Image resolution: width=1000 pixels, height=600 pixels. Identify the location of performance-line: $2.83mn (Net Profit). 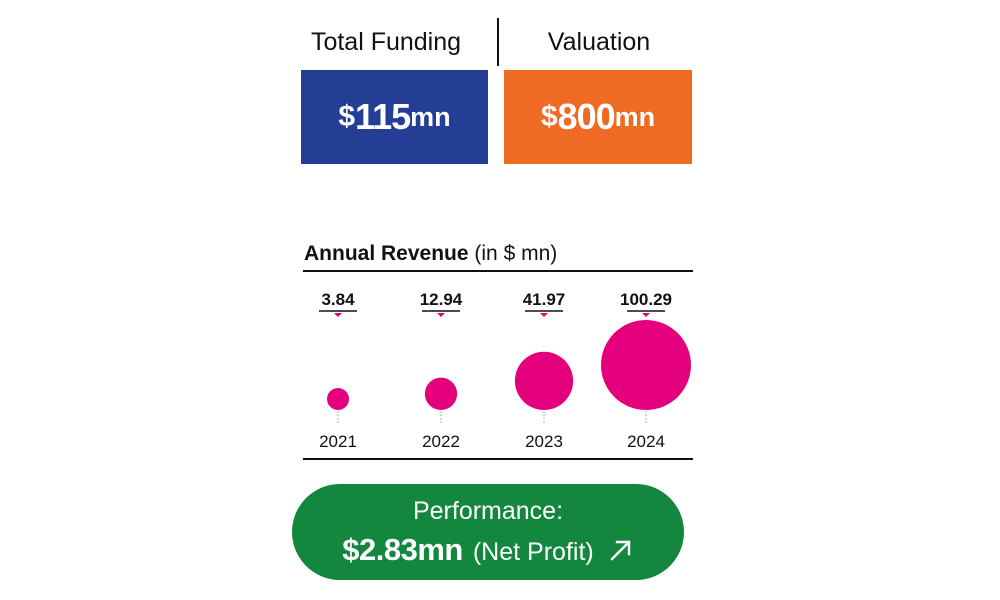
(488, 550).